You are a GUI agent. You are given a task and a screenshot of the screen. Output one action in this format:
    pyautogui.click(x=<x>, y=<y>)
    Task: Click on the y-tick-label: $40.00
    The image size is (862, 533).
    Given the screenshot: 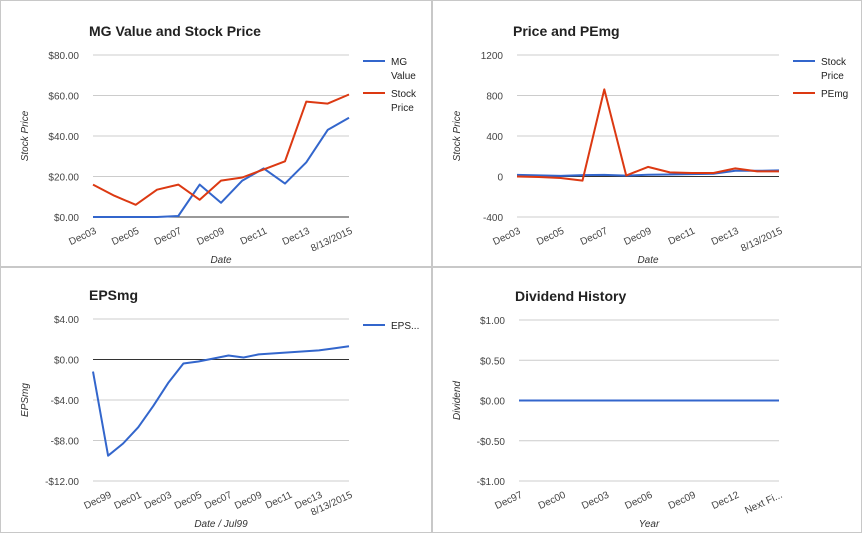 What is the action you would take?
    pyautogui.click(x=63, y=137)
    